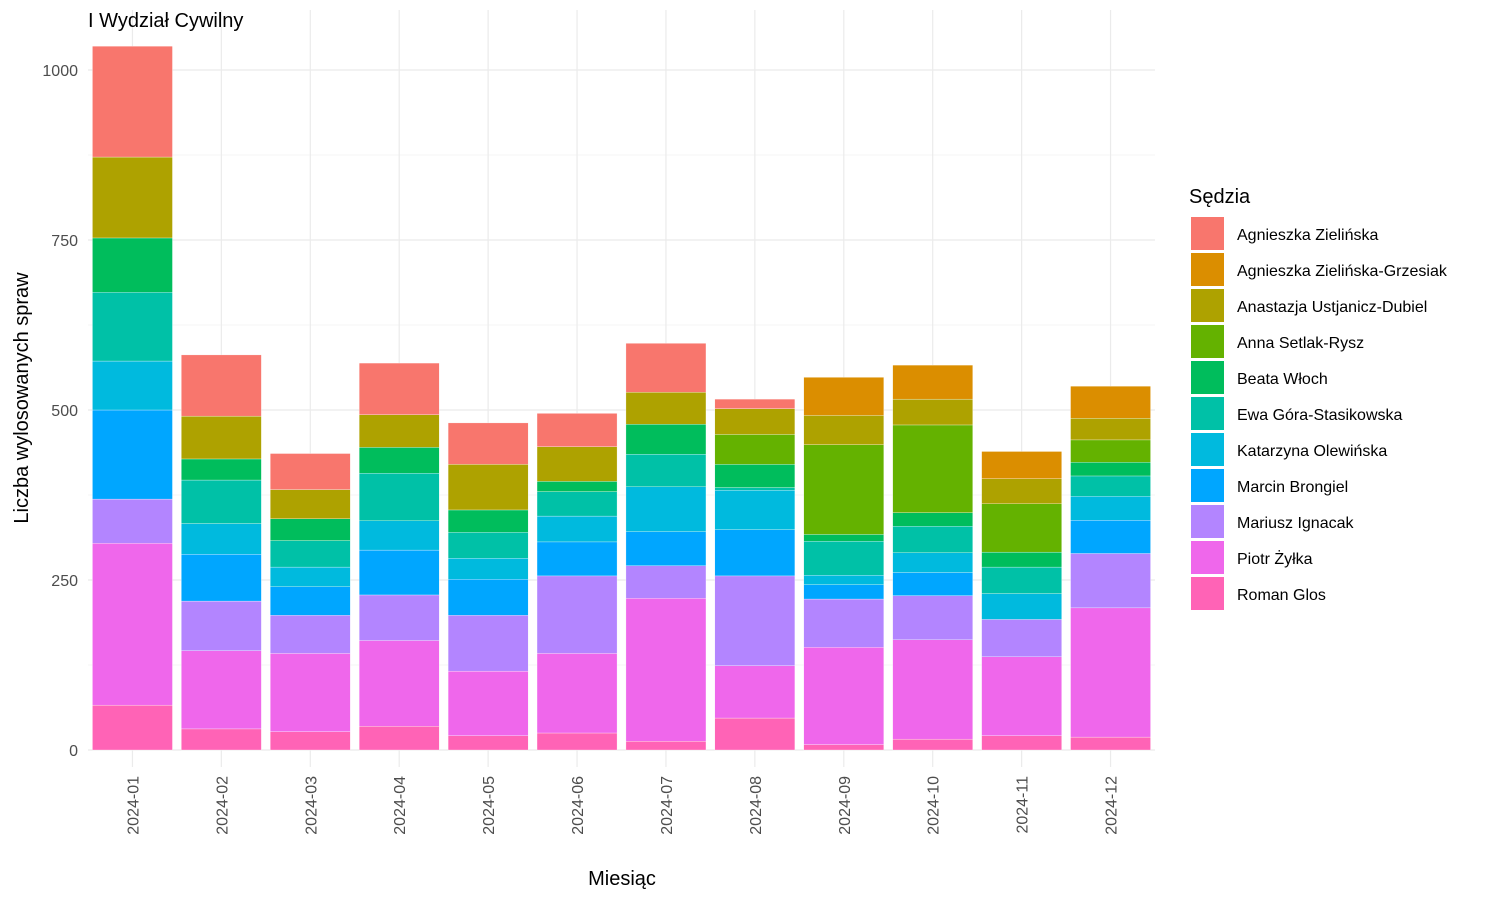 The height and width of the screenshot is (900, 1500). What do you see at coordinates (60, 71) in the screenshot?
I see `y-tick-label: 1000` at bounding box center [60, 71].